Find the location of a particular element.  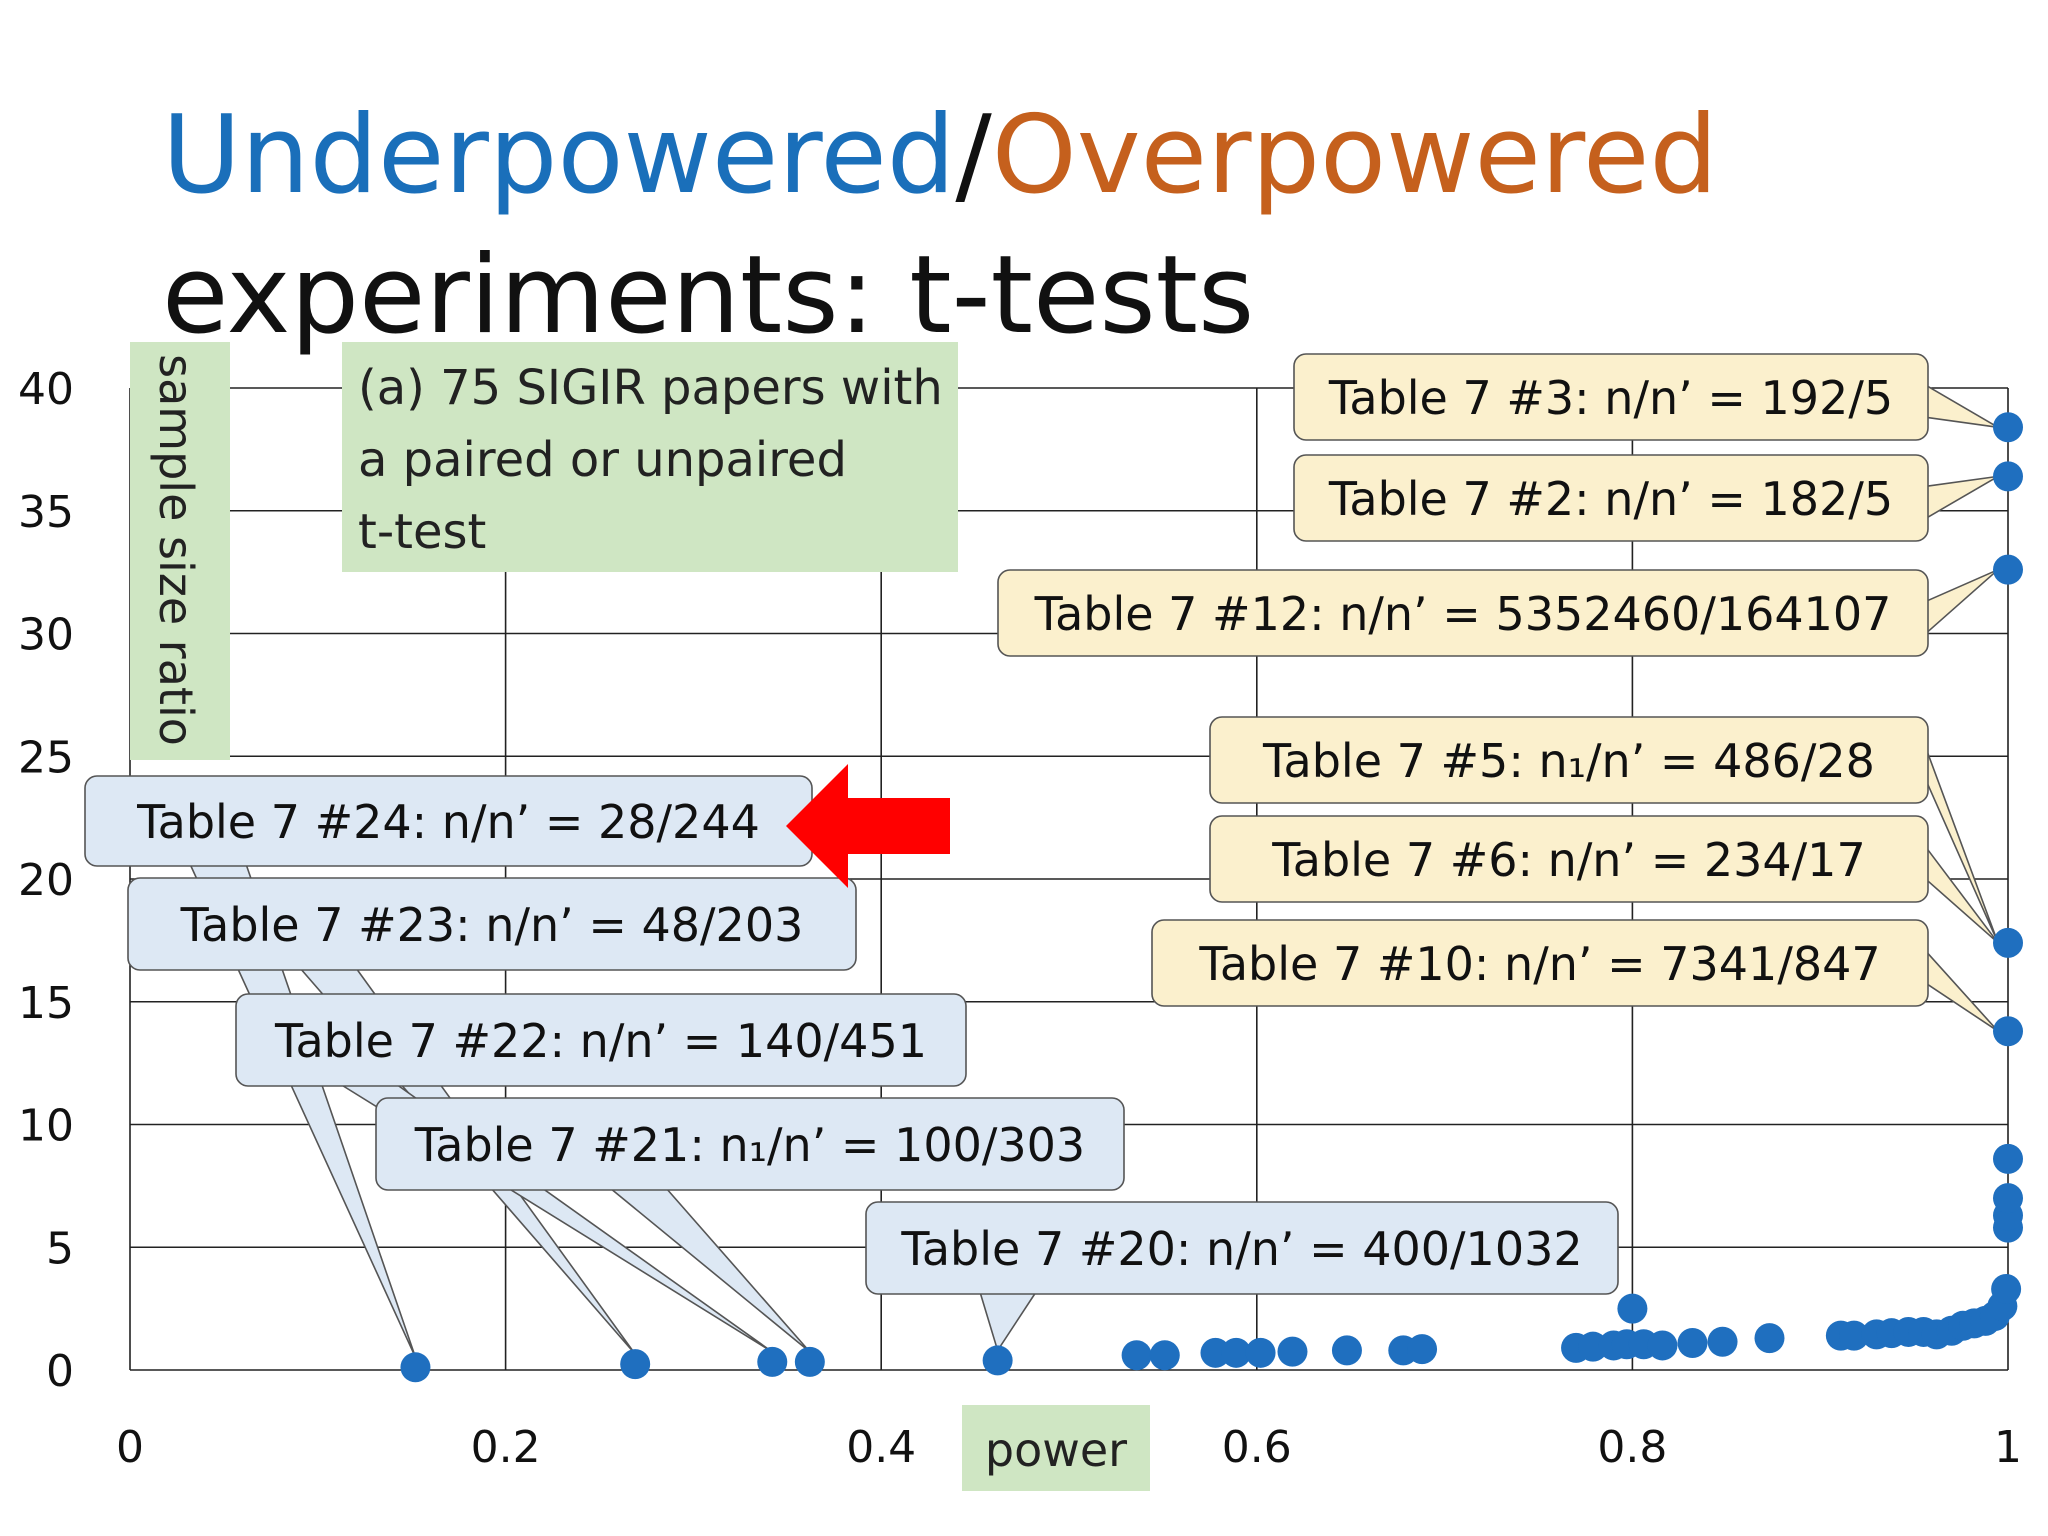

y-tick-label: 5 is located at coordinates (60, 1248).